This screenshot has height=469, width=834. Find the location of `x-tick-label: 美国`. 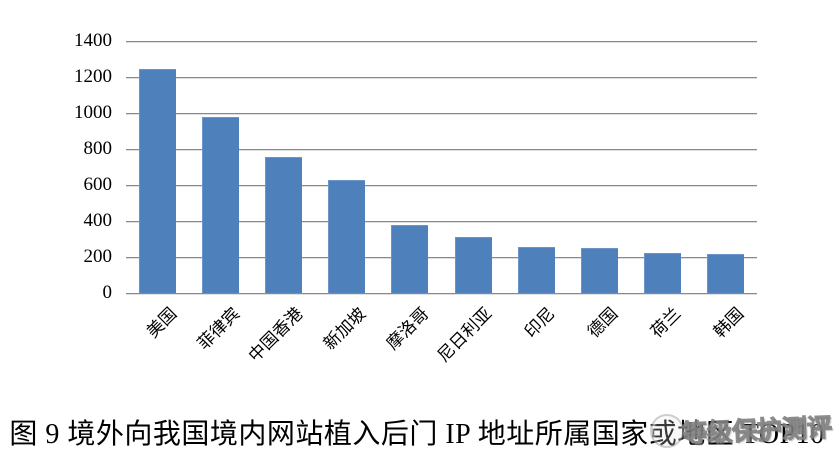

x-tick-label: 美国 is located at coordinates (161, 323).